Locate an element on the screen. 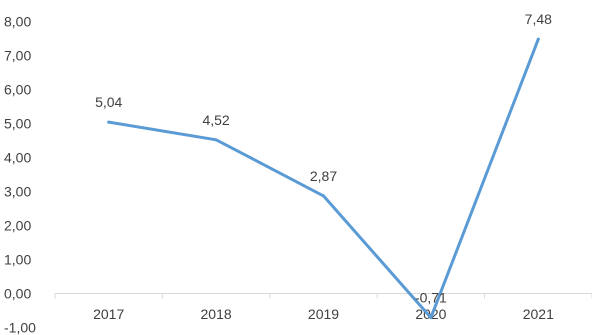 The height and width of the screenshot is (335, 592). y-tick-label: 3,00 is located at coordinates (17, 192).